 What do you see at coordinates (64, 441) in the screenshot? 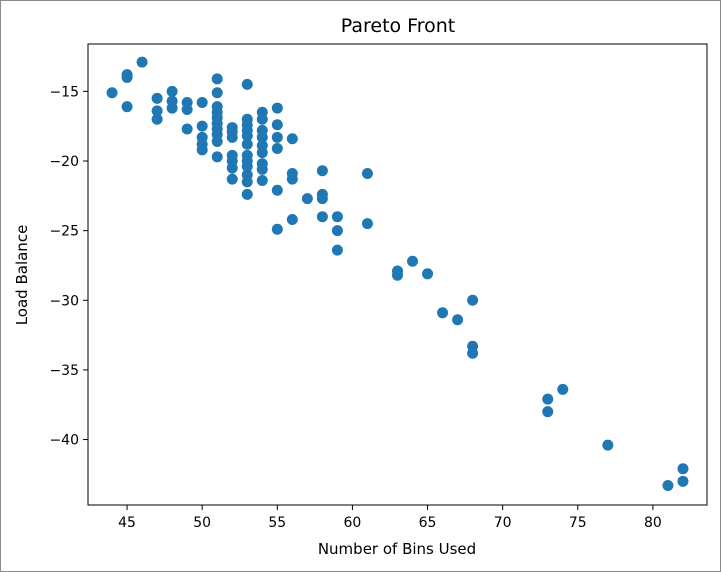
I see `y-tick-label: −40` at bounding box center [64, 441].